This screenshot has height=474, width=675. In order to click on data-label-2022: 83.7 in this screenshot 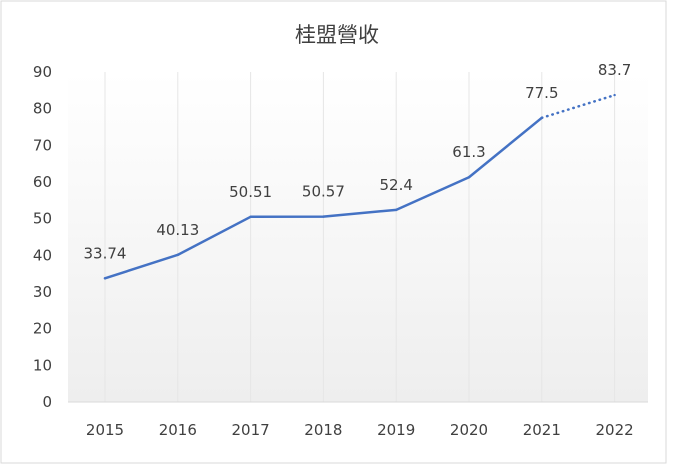, I will do `click(614, 70)`.